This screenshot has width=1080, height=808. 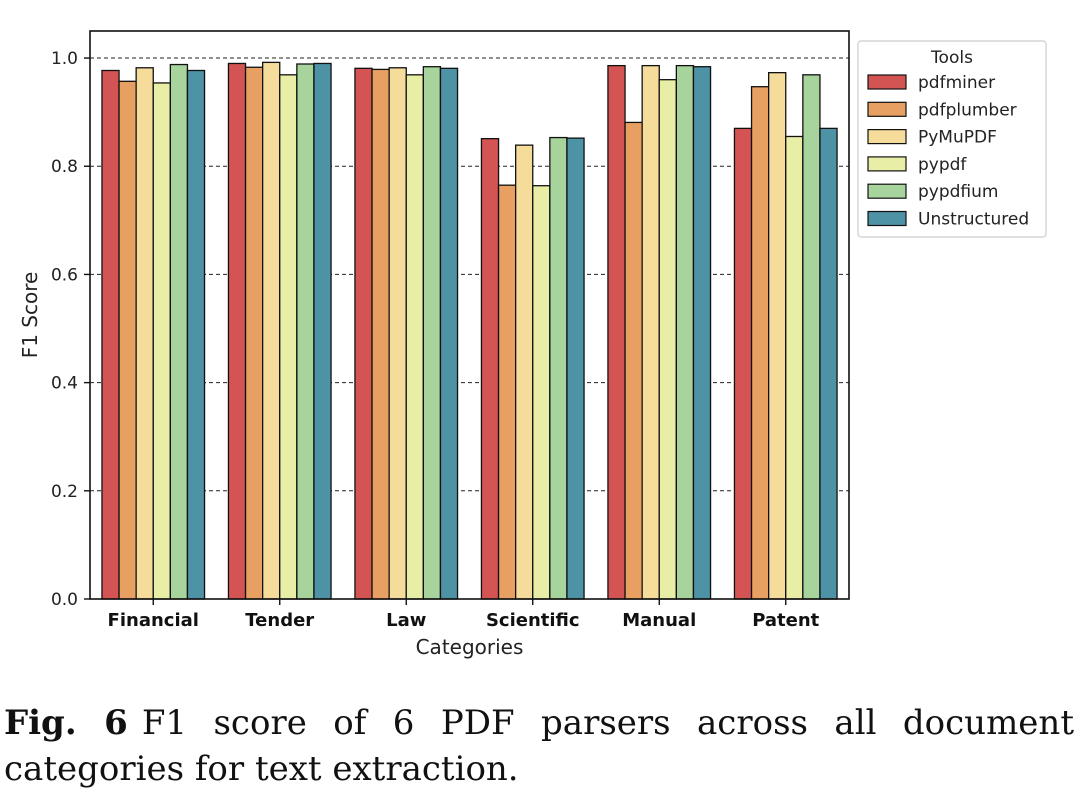 I want to click on legend-swatch-pypdf, so click(x=887, y=164).